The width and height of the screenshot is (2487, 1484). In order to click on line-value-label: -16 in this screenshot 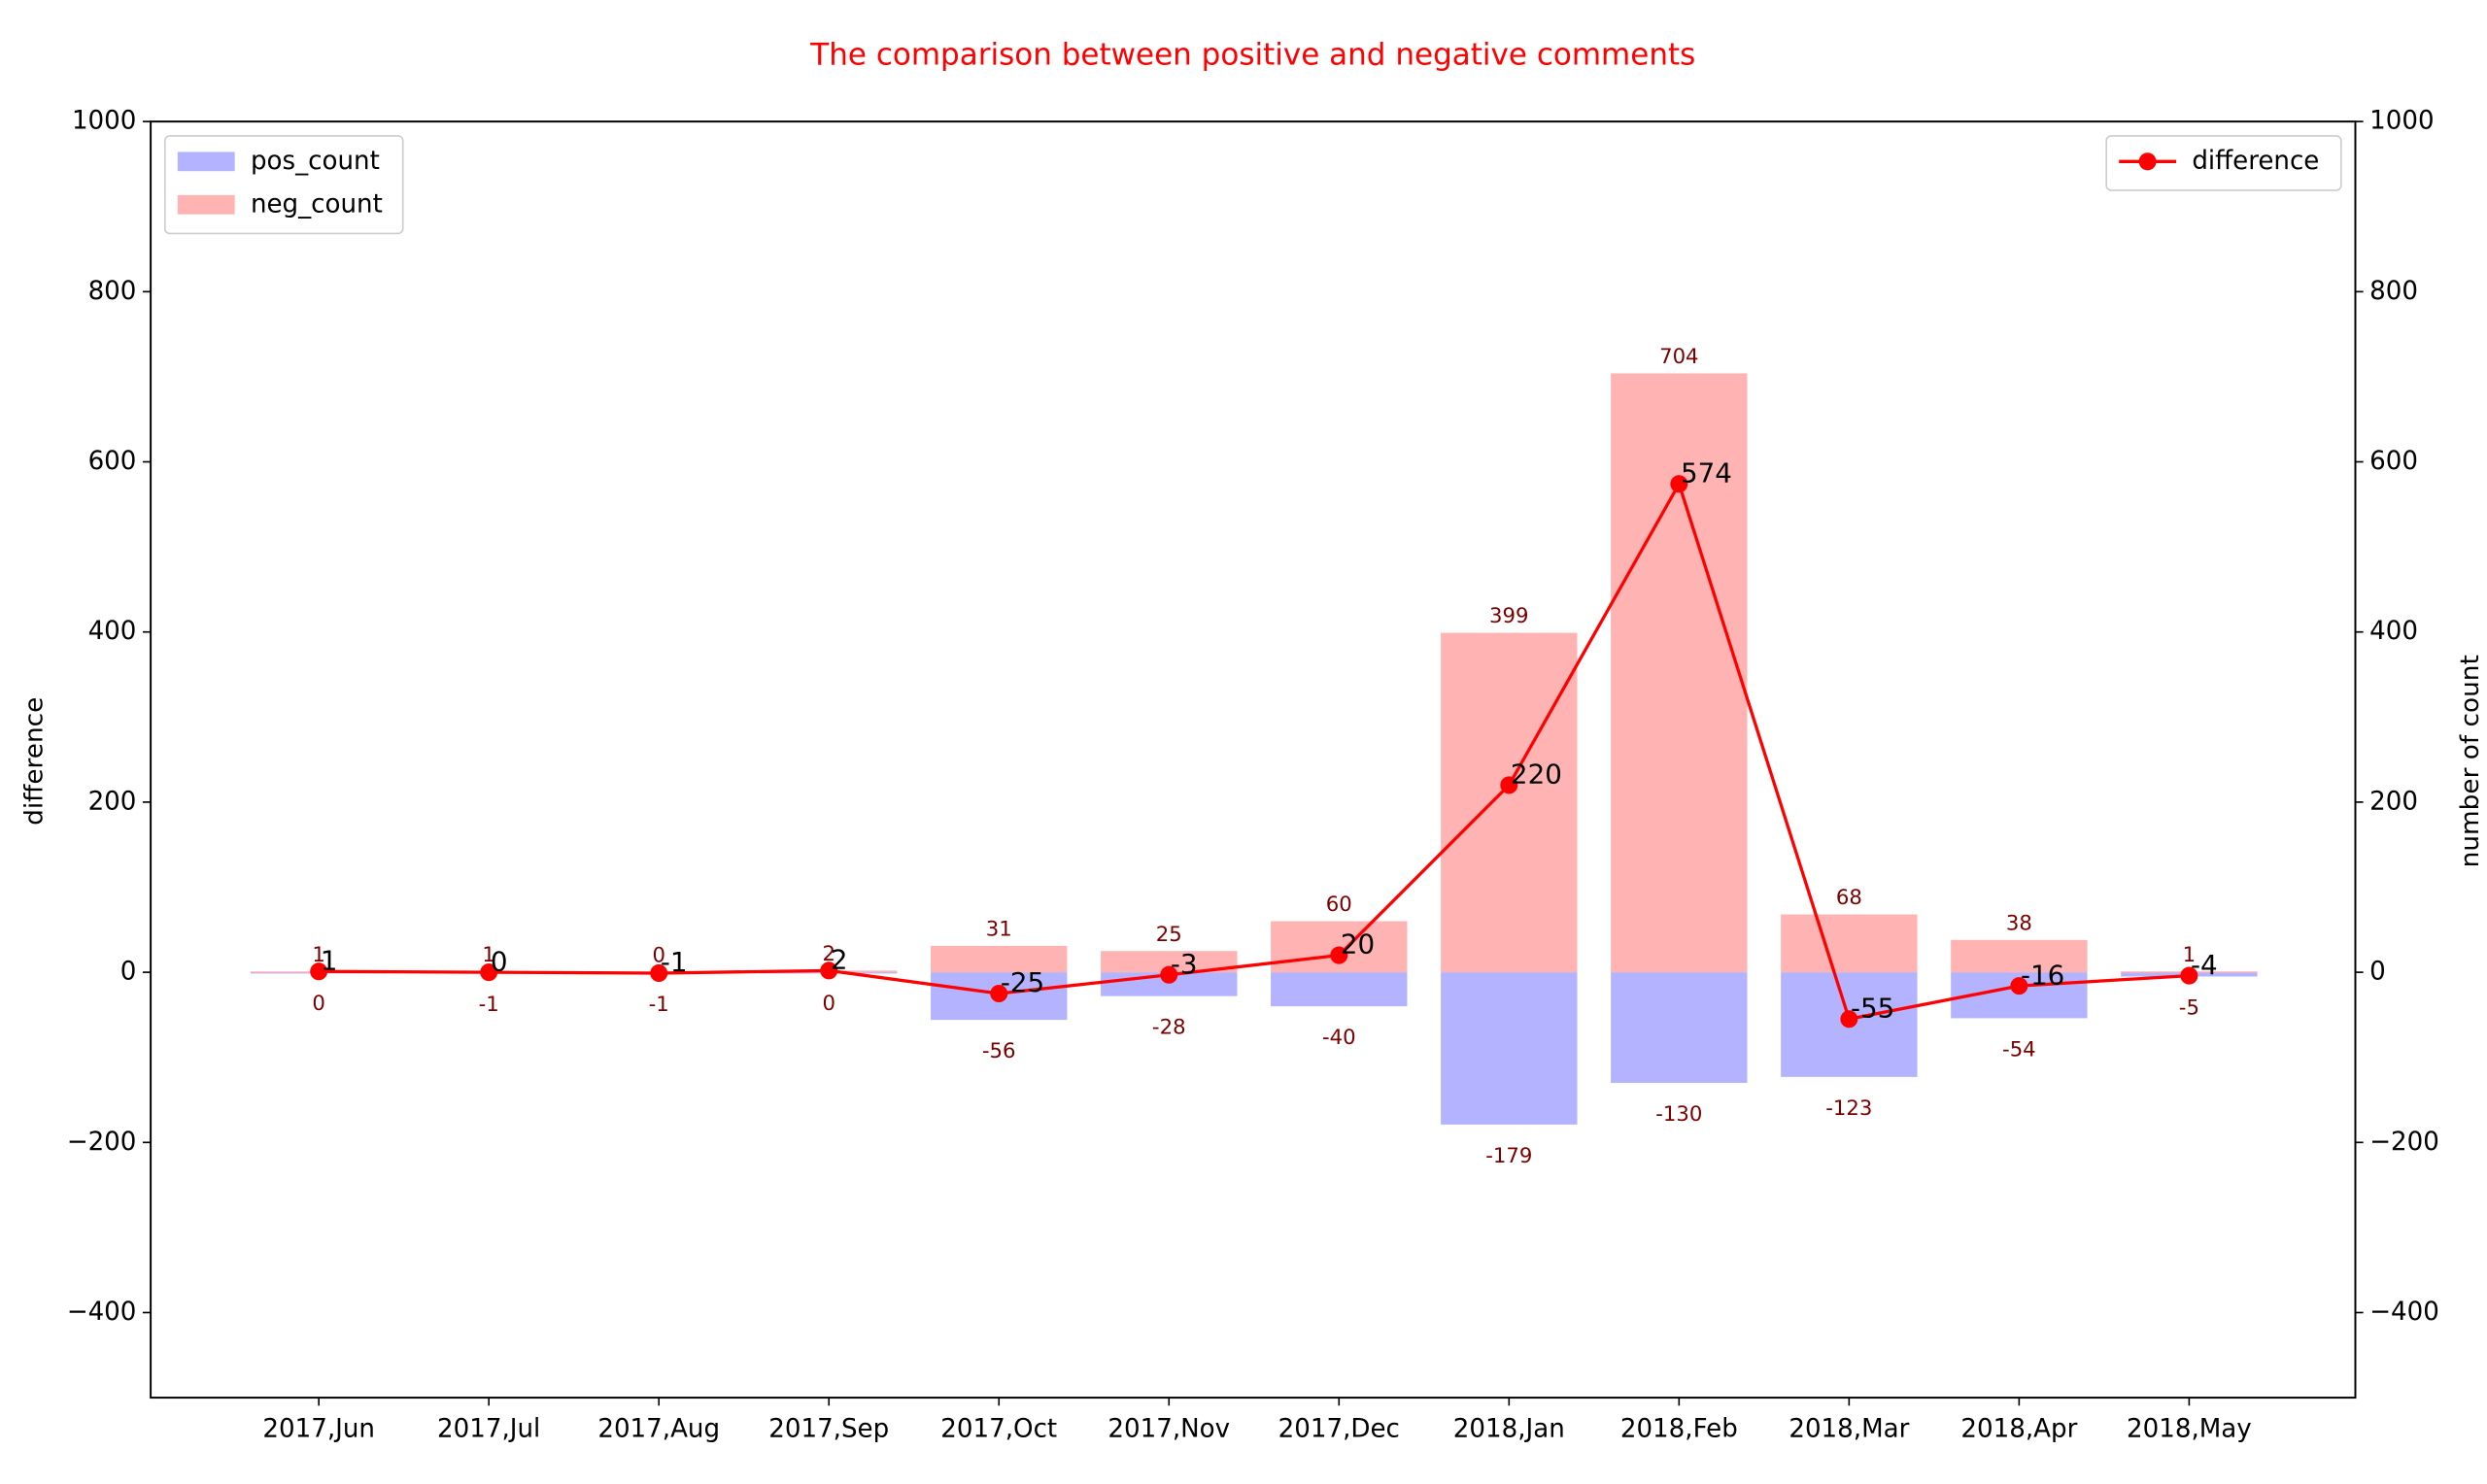, I will do `click(2042, 975)`.